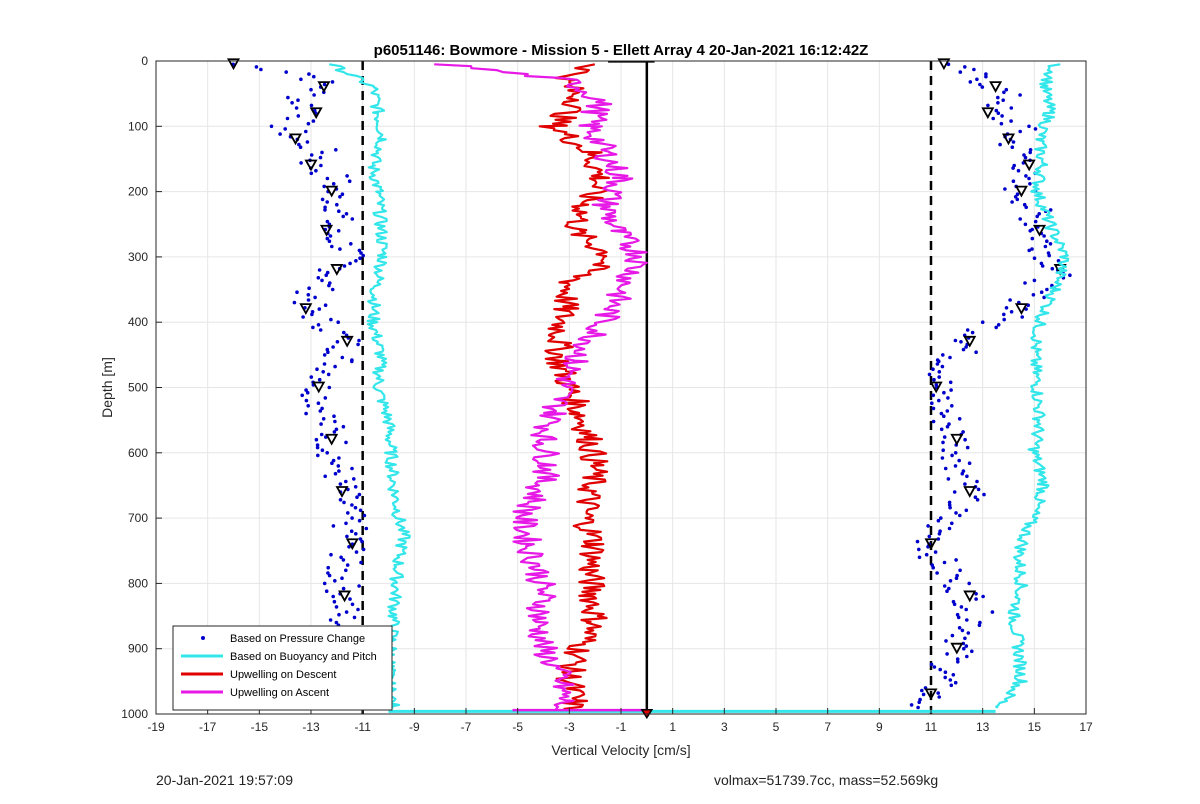 The image size is (1200, 804). Describe the element at coordinates (138, 257) in the screenshot. I see `y-tick-label: 300` at that location.